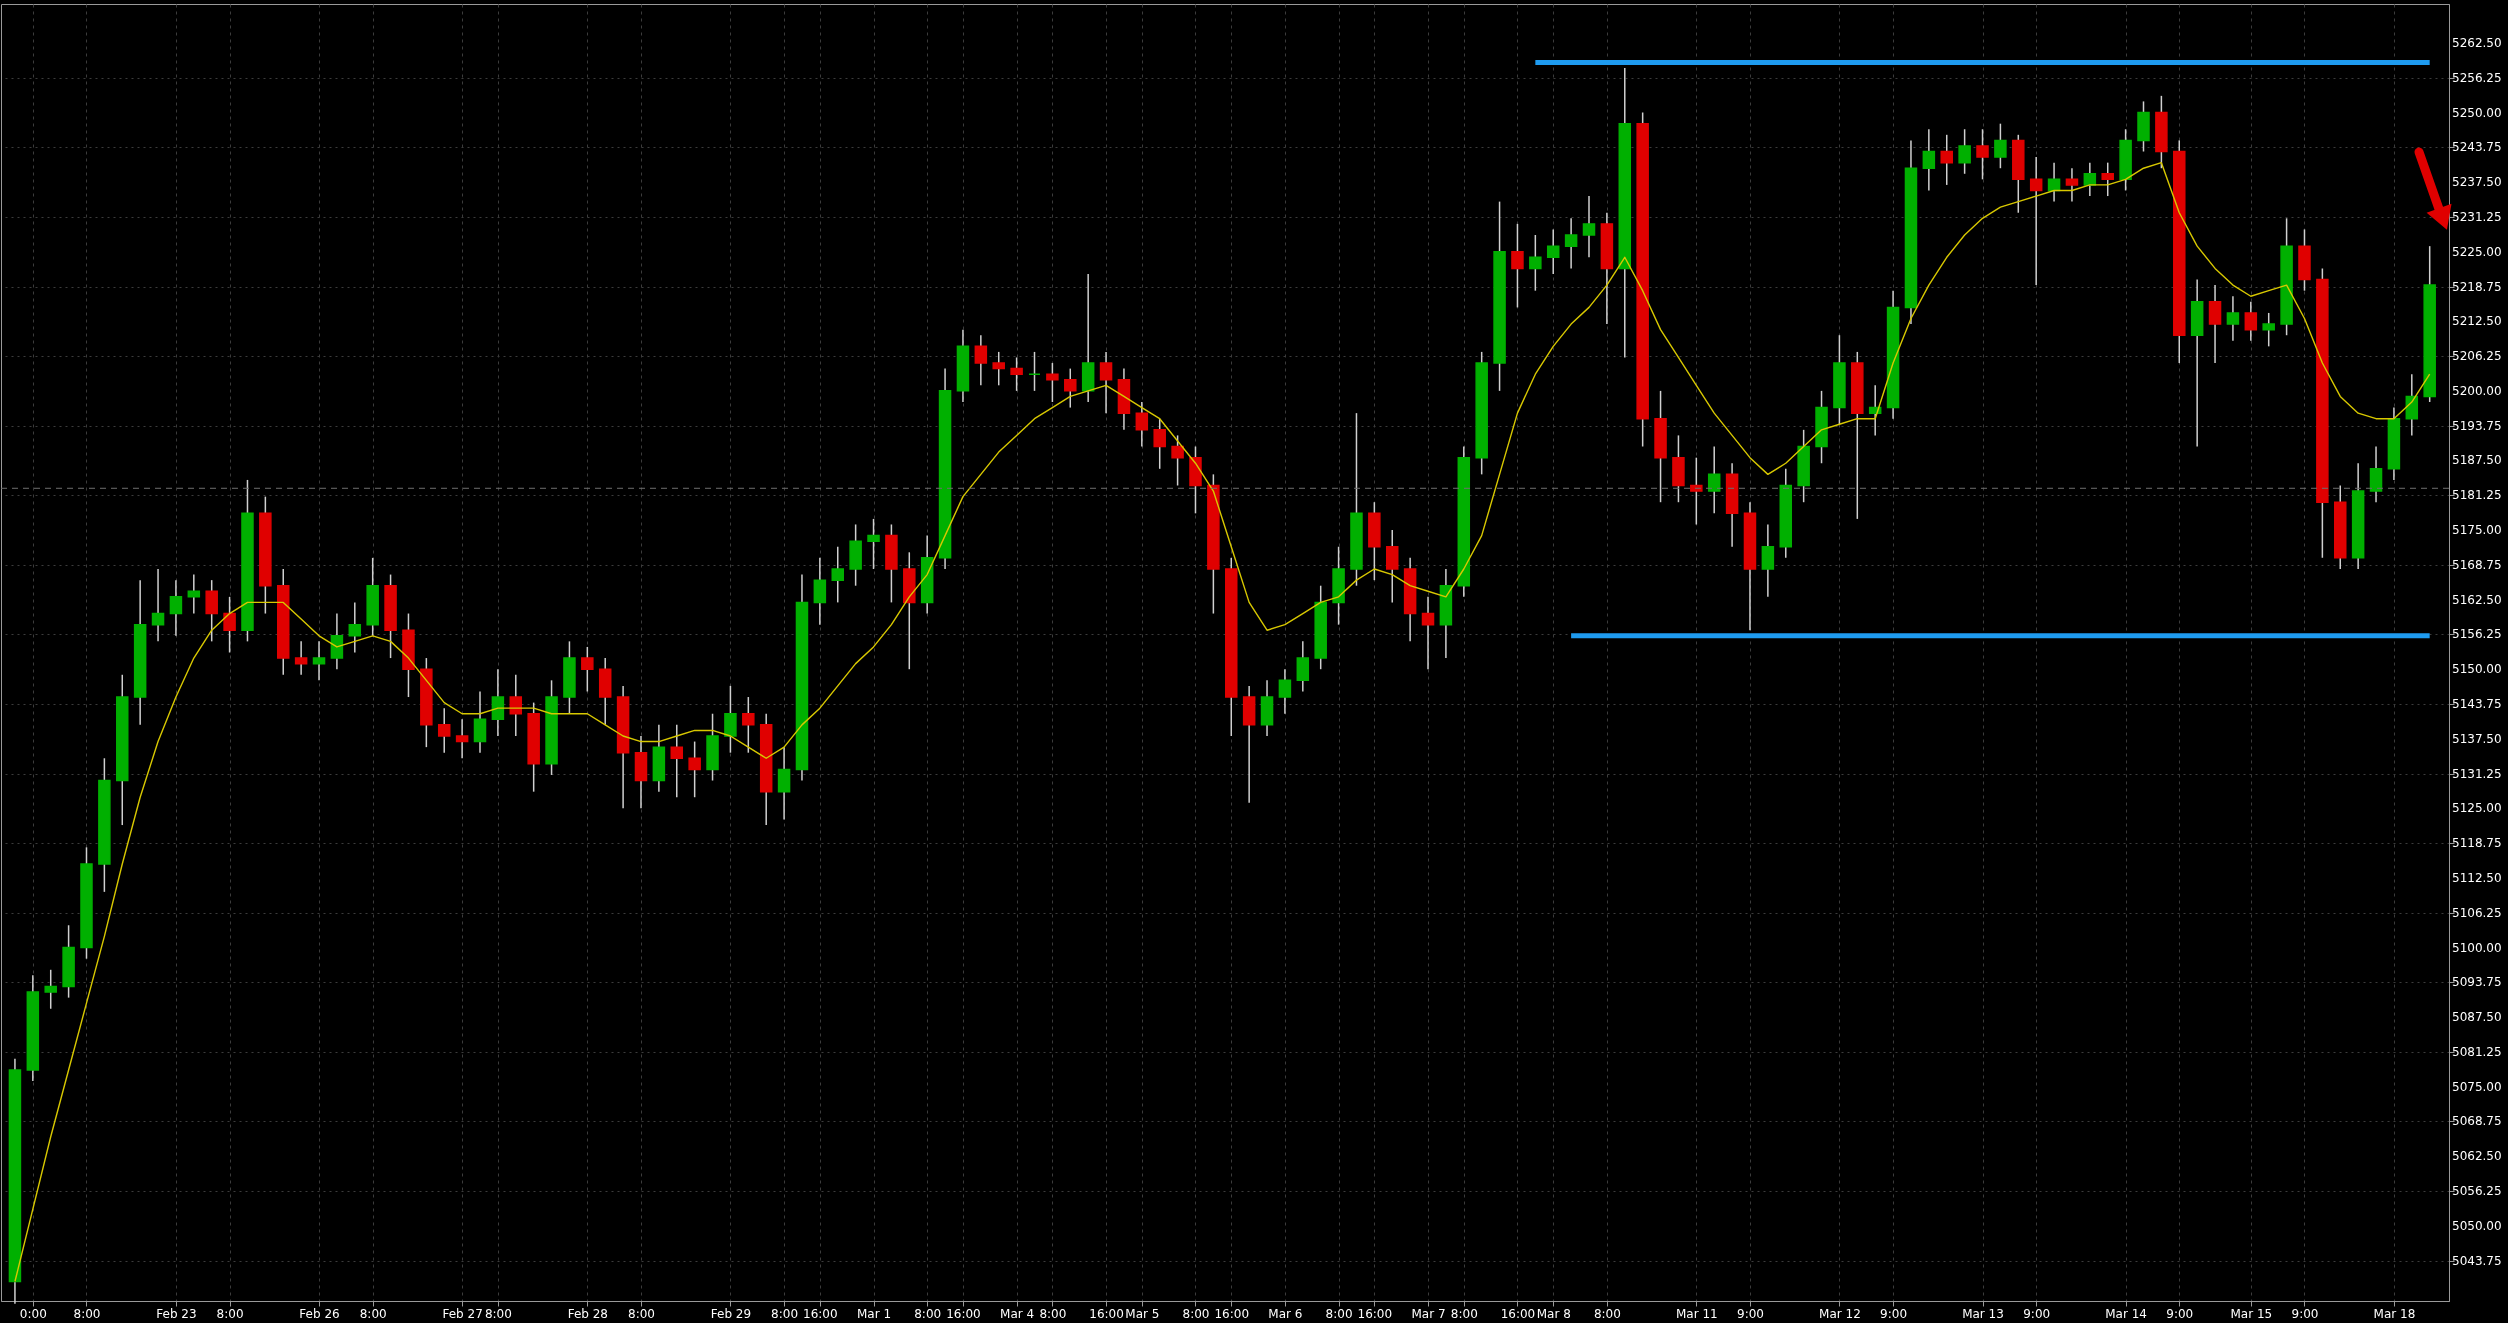 The image size is (2508, 1323). What do you see at coordinates (319, 1313) in the screenshot?
I see `x-tick-label: Feb 26` at bounding box center [319, 1313].